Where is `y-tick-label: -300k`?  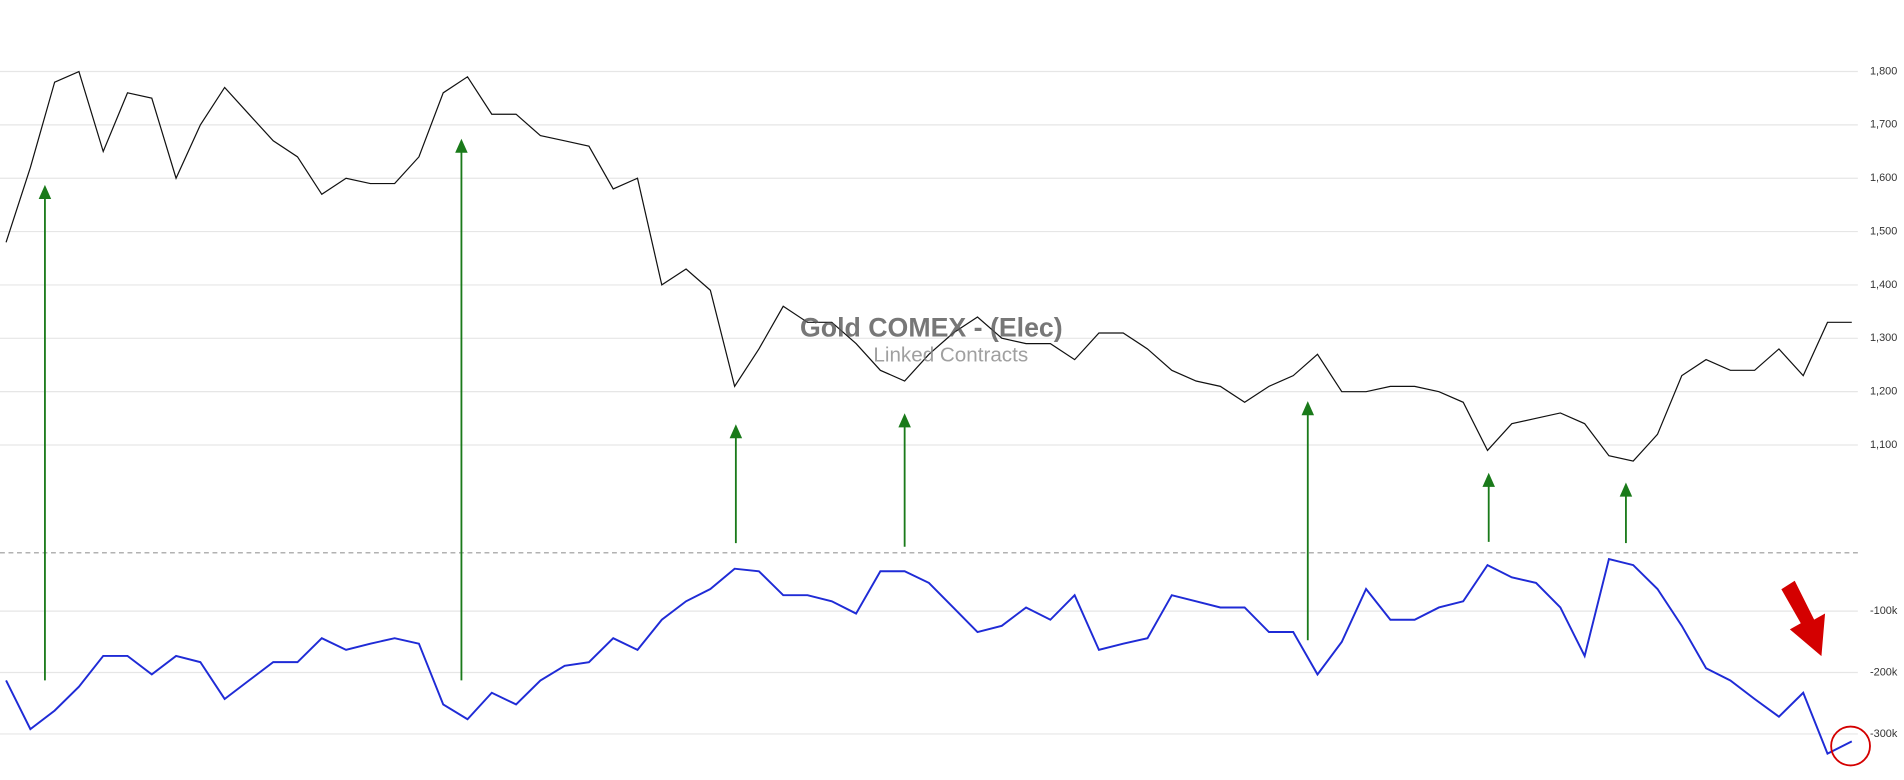 y-tick-label: -300k is located at coordinates (1884, 734).